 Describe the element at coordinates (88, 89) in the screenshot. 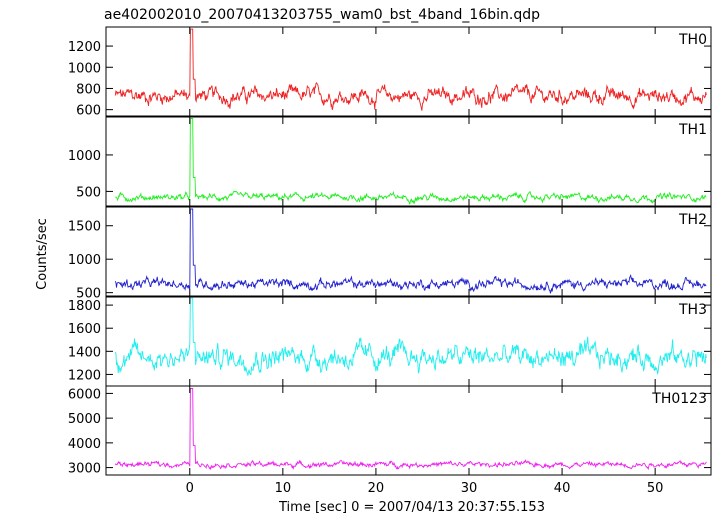

I see `y-tick-label: 800` at that location.